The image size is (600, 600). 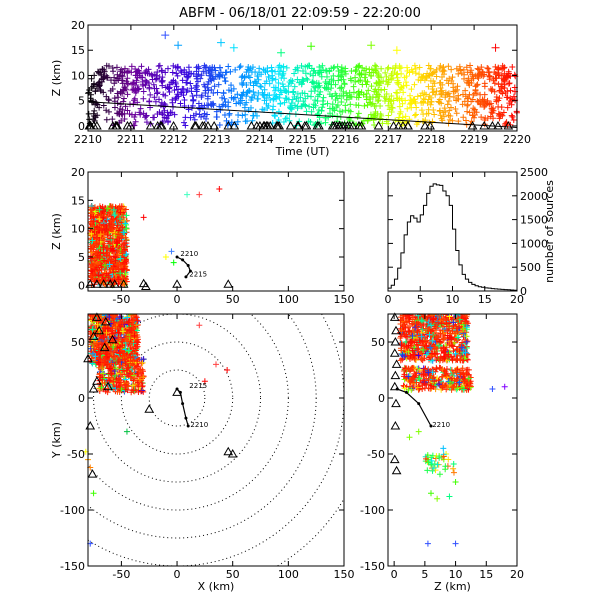 What do you see at coordinates (76, 454) in the screenshot?
I see `y-tick-label: -50` at bounding box center [76, 454].